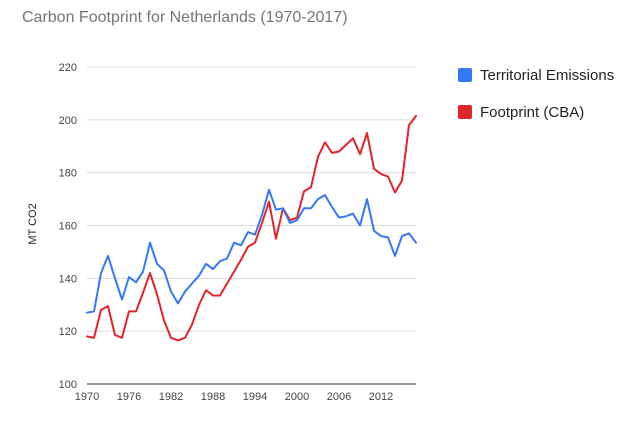 The image size is (633, 422). What do you see at coordinates (255, 397) in the screenshot?
I see `x-tick-label: 1994` at bounding box center [255, 397].